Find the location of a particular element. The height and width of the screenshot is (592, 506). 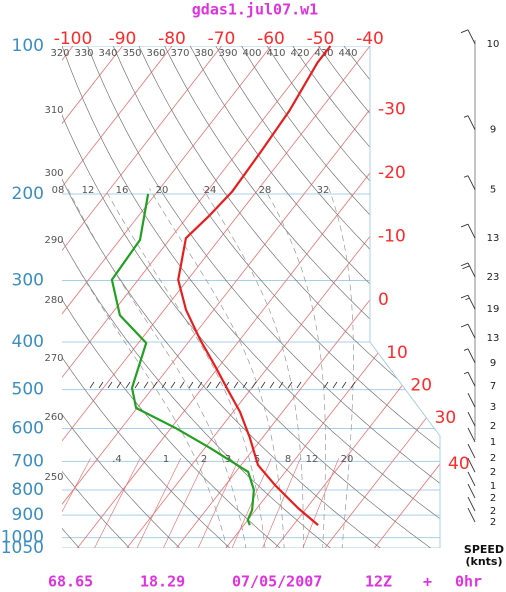

x-tick-label: 40 is located at coordinates (459, 464).